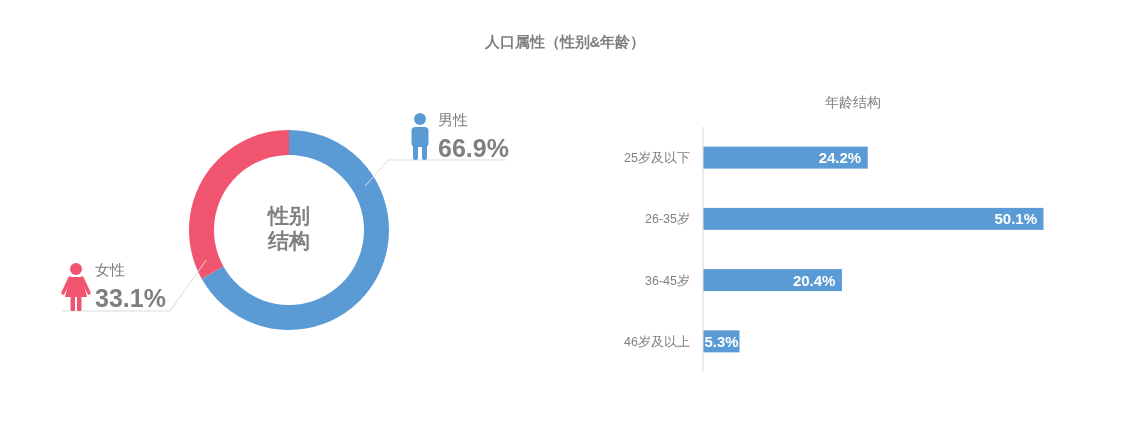 This screenshot has height=433, width=1130. Describe the element at coordinates (1015, 219) in the screenshot. I see `data-label: 50.1%` at that location.